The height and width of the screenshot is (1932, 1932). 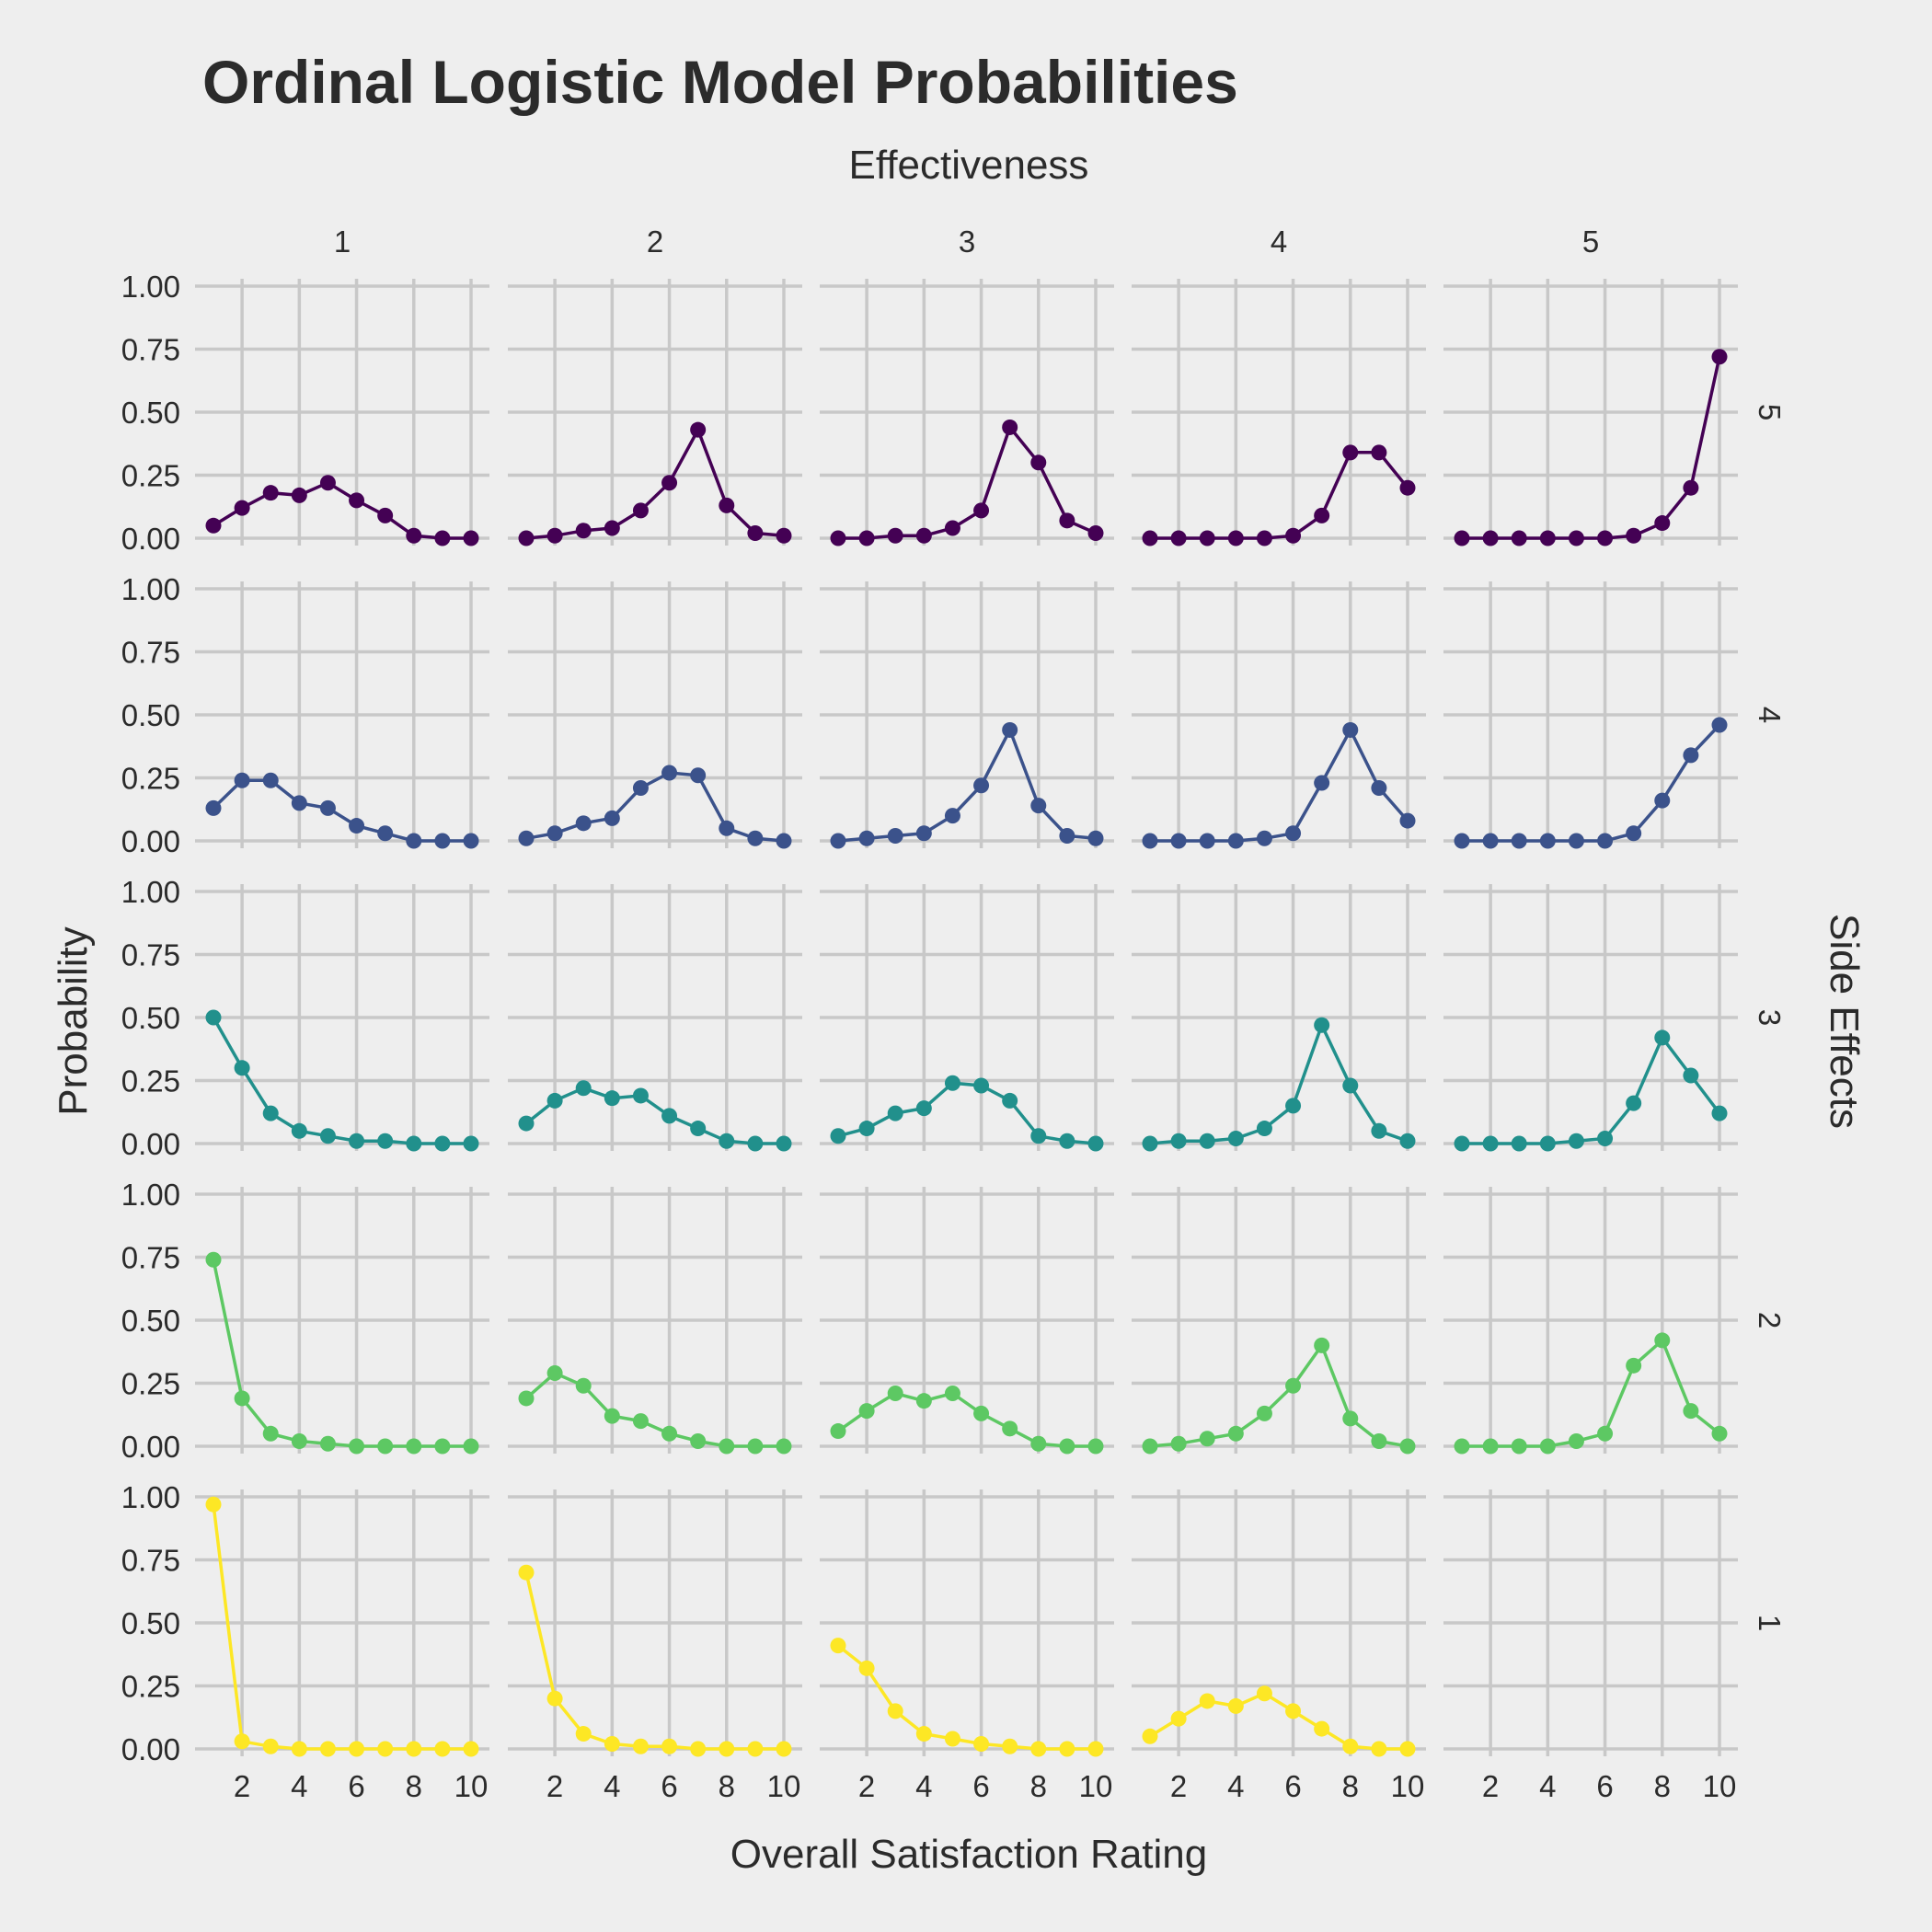 What do you see at coordinates (1279, 1623) in the screenshot?
I see `panel-se1-eff4` at bounding box center [1279, 1623].